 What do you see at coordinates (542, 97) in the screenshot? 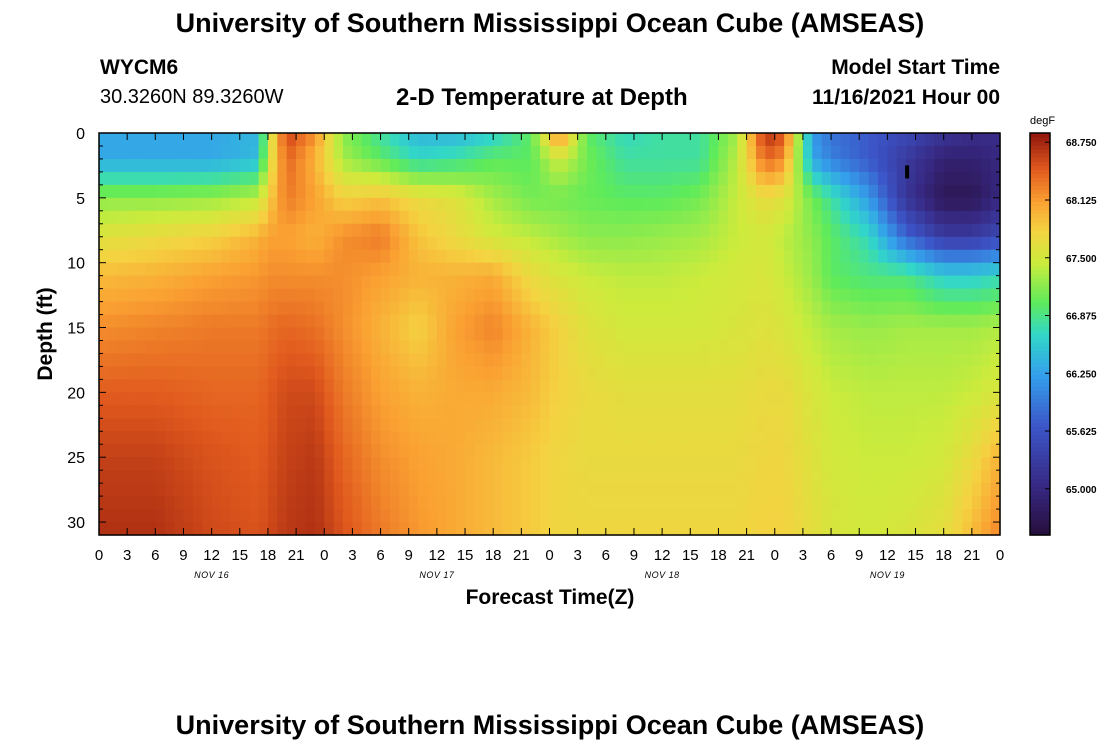
I see `plot-title: 2-D Temperature at Depth` at bounding box center [542, 97].